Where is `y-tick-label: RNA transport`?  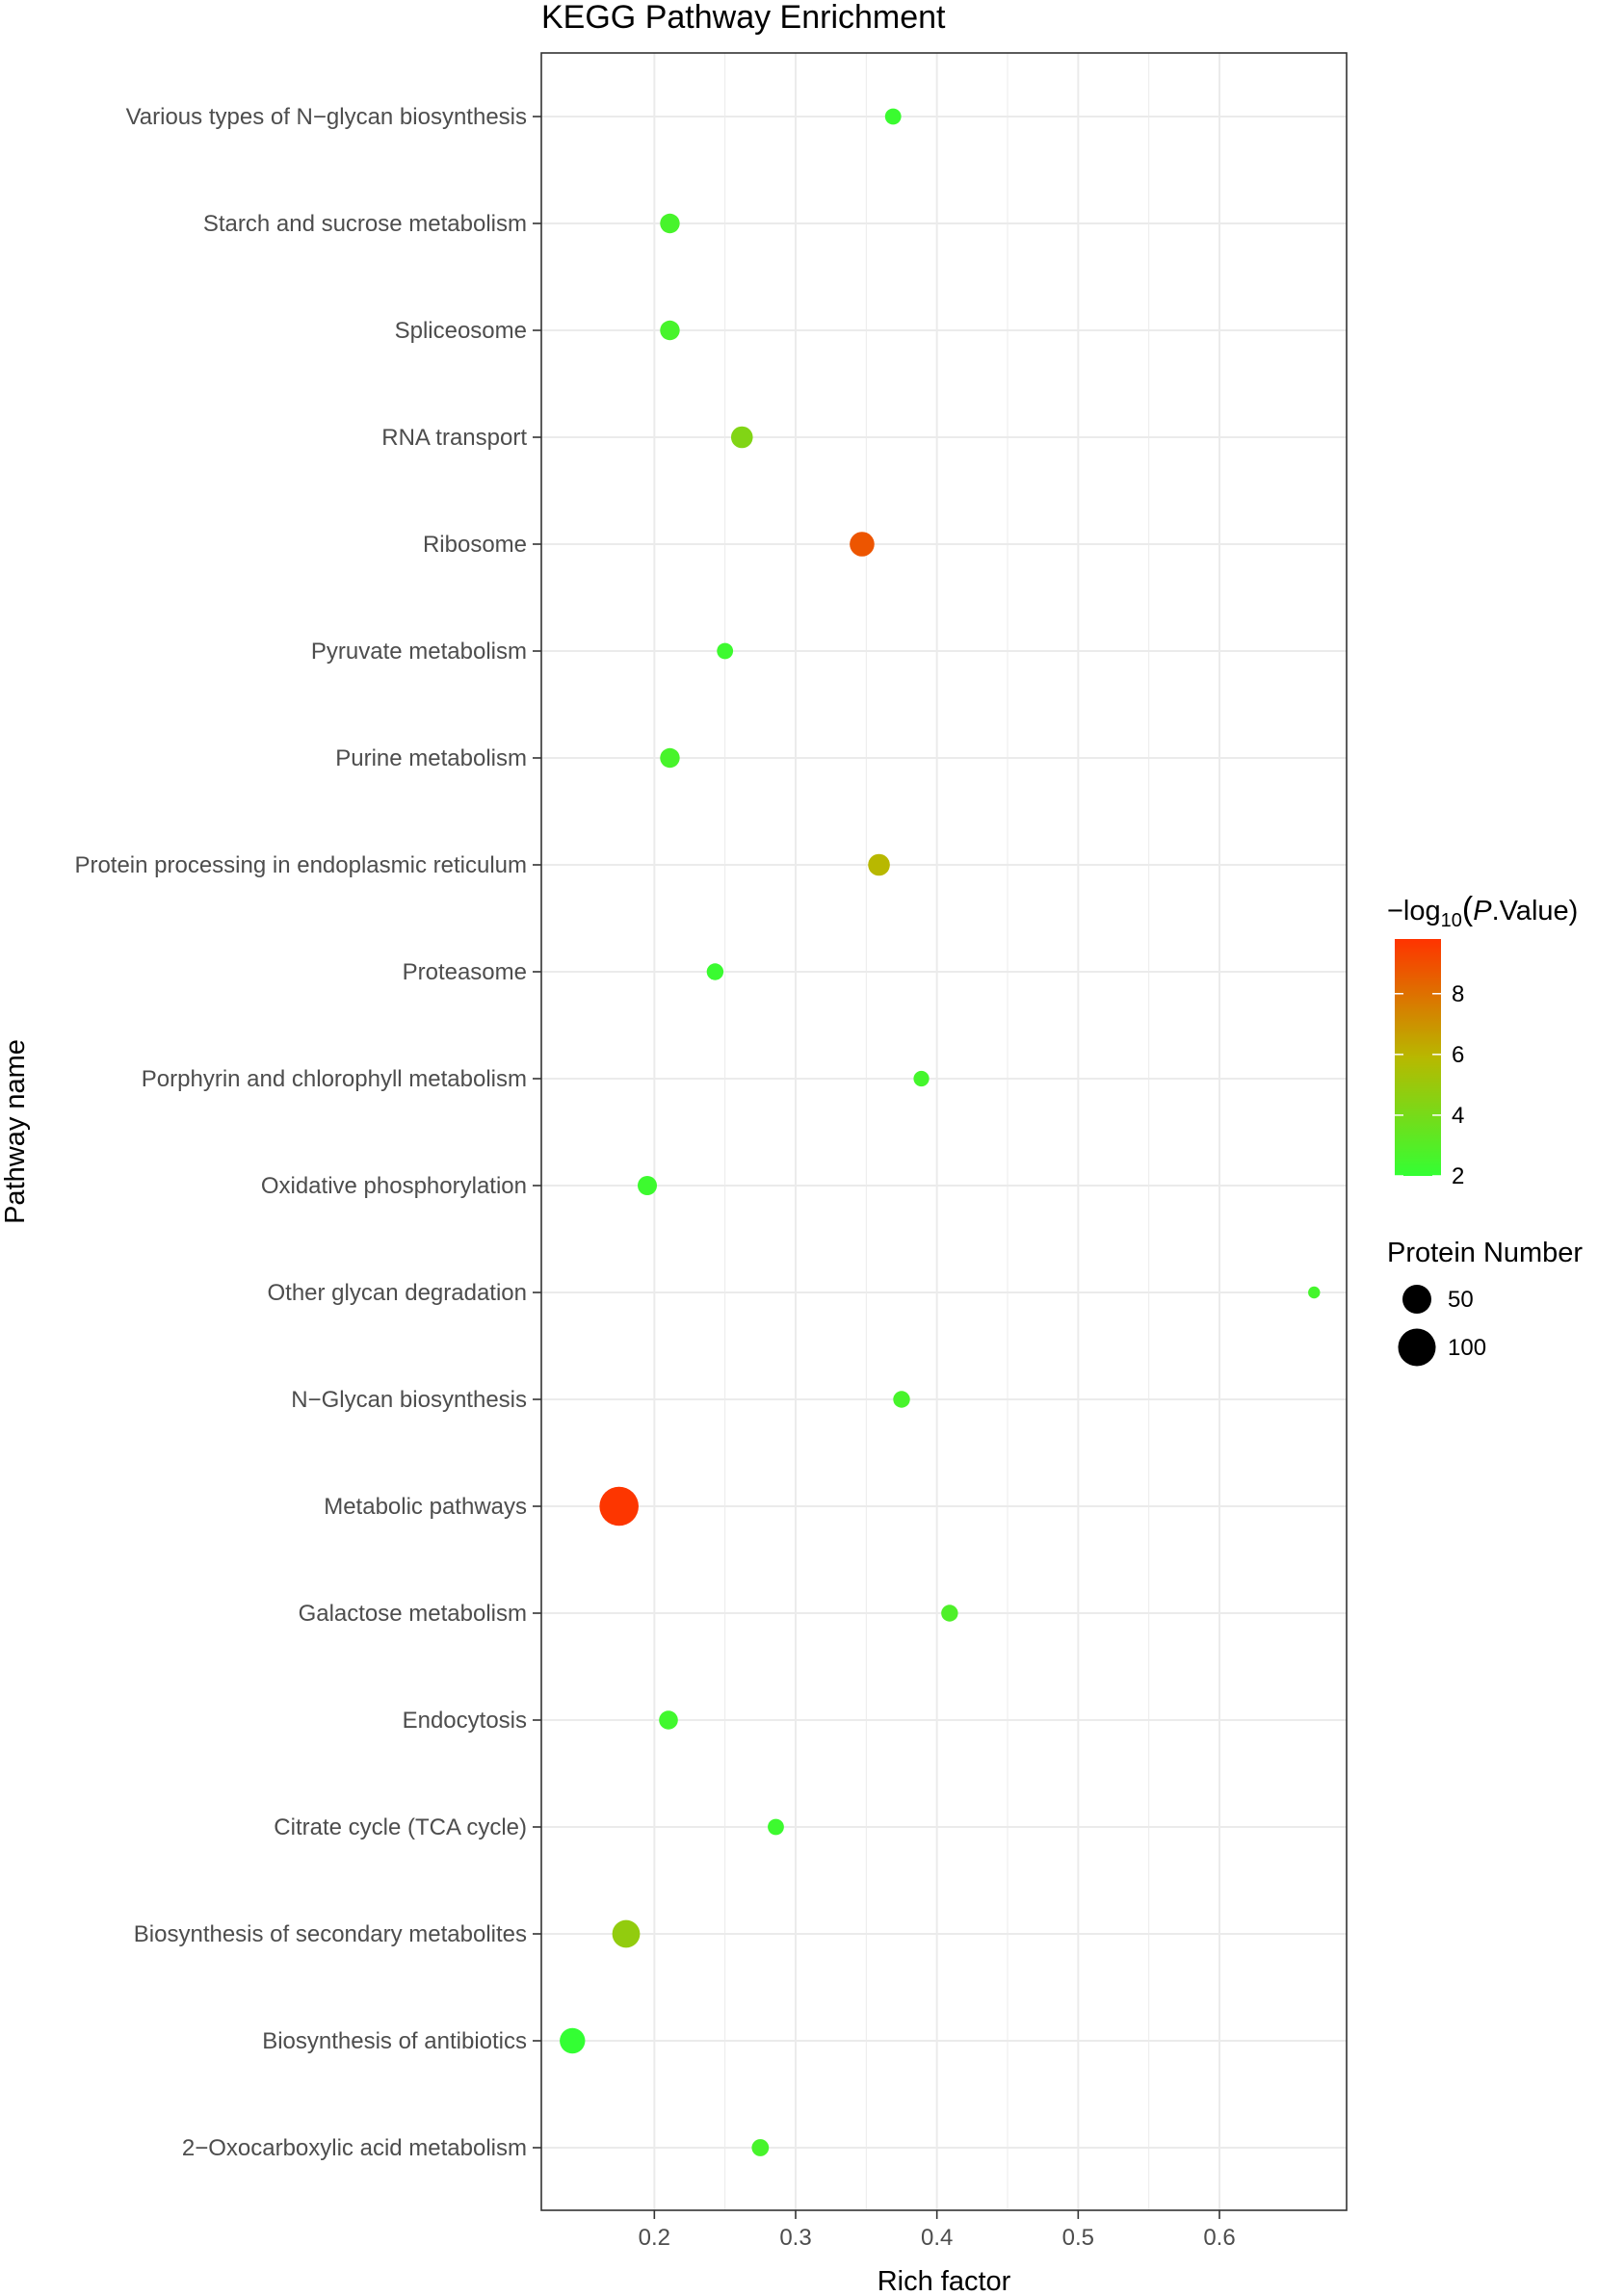 y-tick-label: RNA transport is located at coordinates (454, 438).